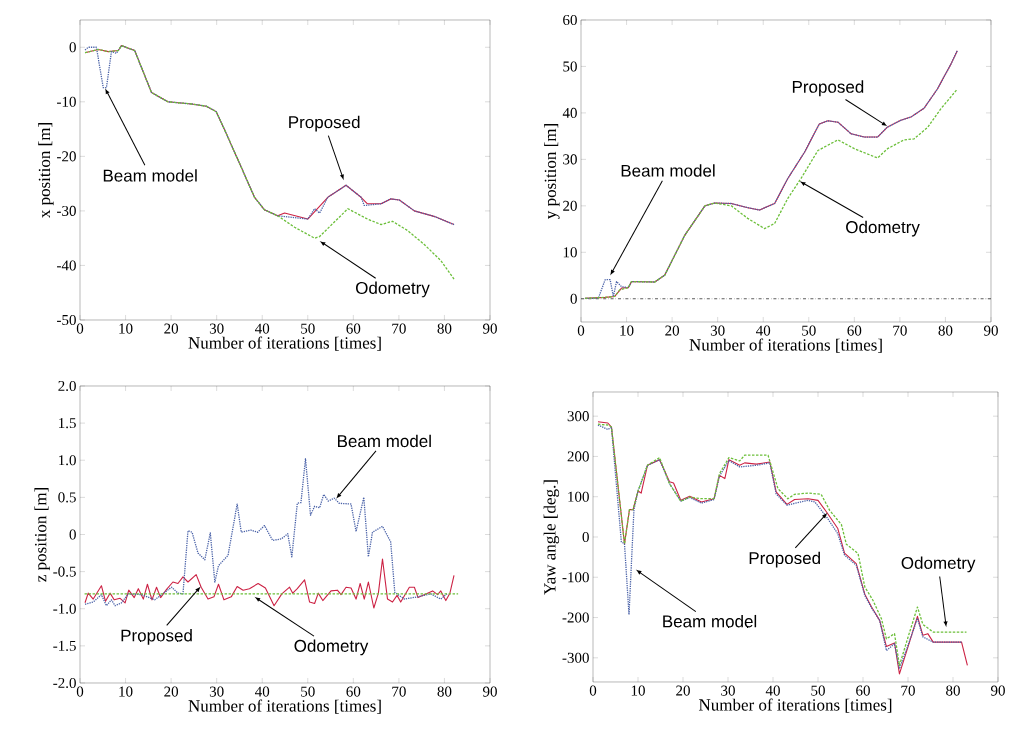  What do you see at coordinates (570, 159) in the screenshot?
I see `y-tick-label: 30` at bounding box center [570, 159].